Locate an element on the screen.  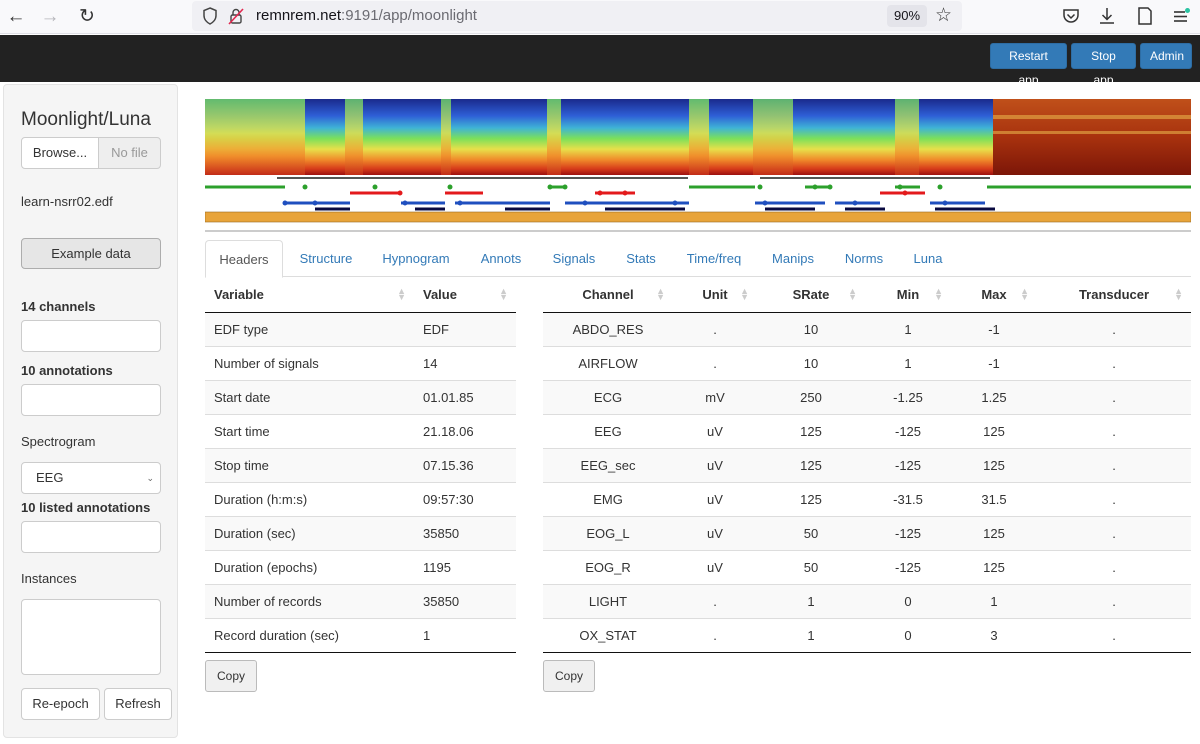
channel-cell: ECG is located at coordinates (608, 396).